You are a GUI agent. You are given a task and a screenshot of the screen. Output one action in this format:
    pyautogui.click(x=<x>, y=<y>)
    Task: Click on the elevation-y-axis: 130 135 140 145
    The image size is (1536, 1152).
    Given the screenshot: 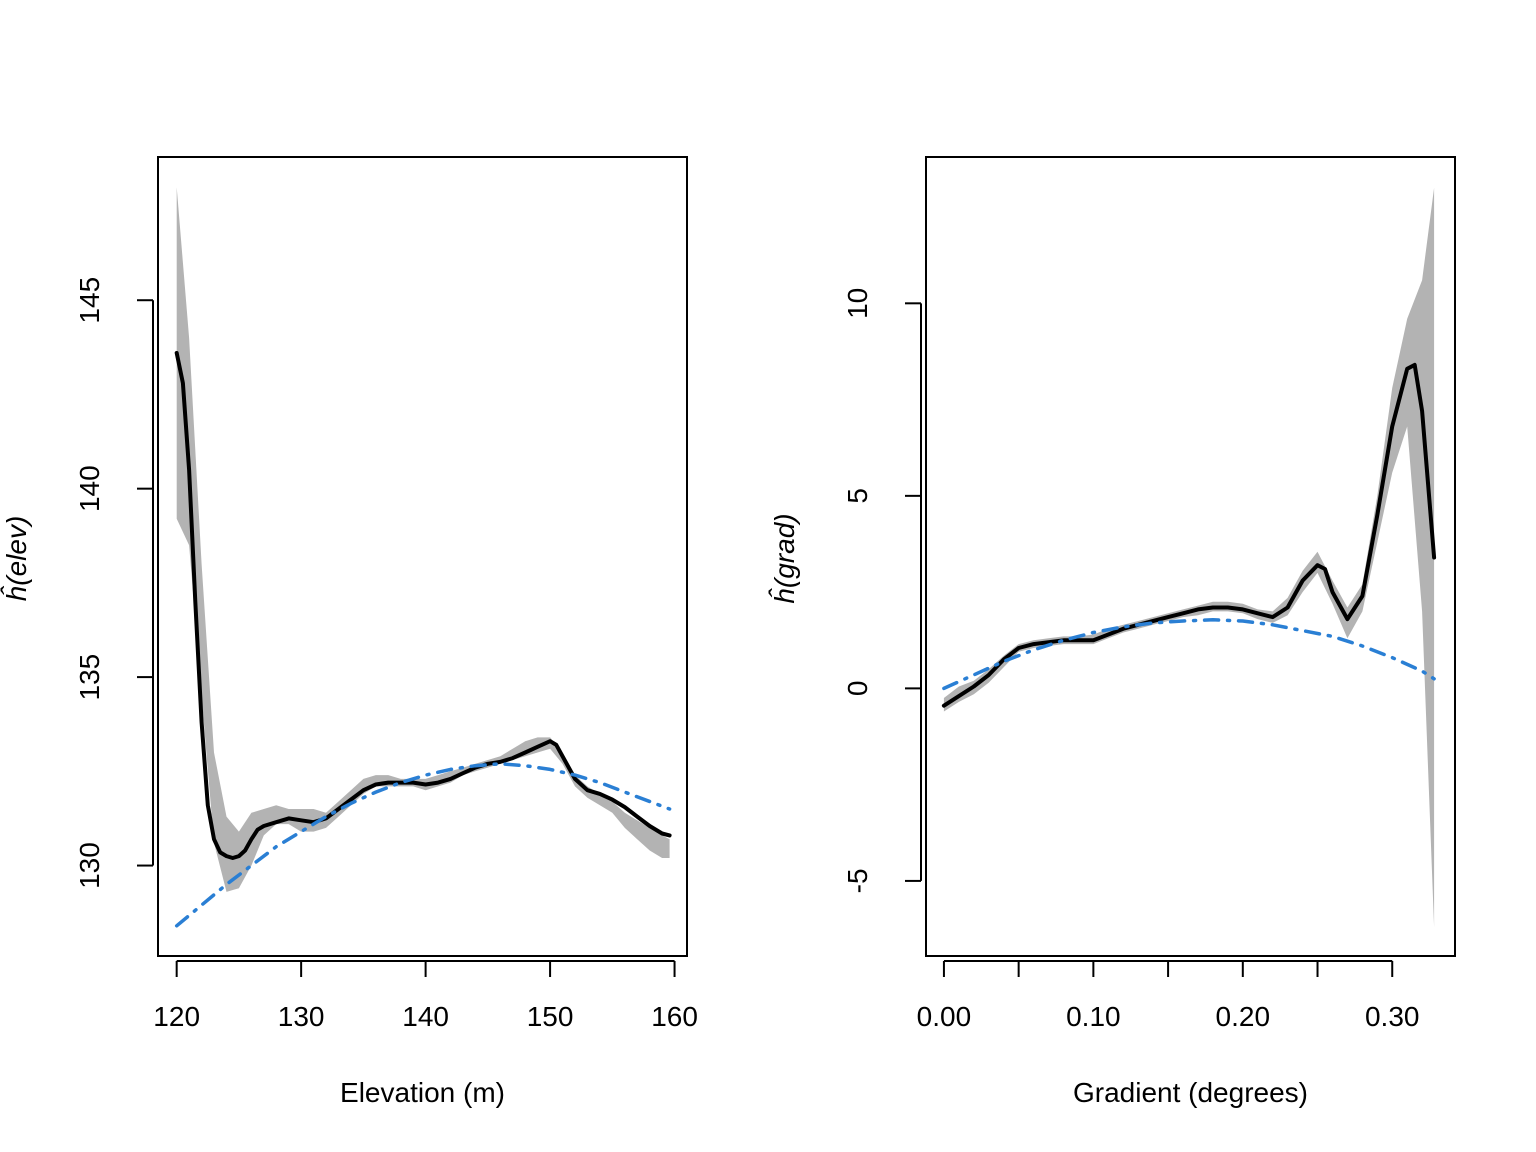 What is the action you would take?
    pyautogui.click(x=114, y=583)
    